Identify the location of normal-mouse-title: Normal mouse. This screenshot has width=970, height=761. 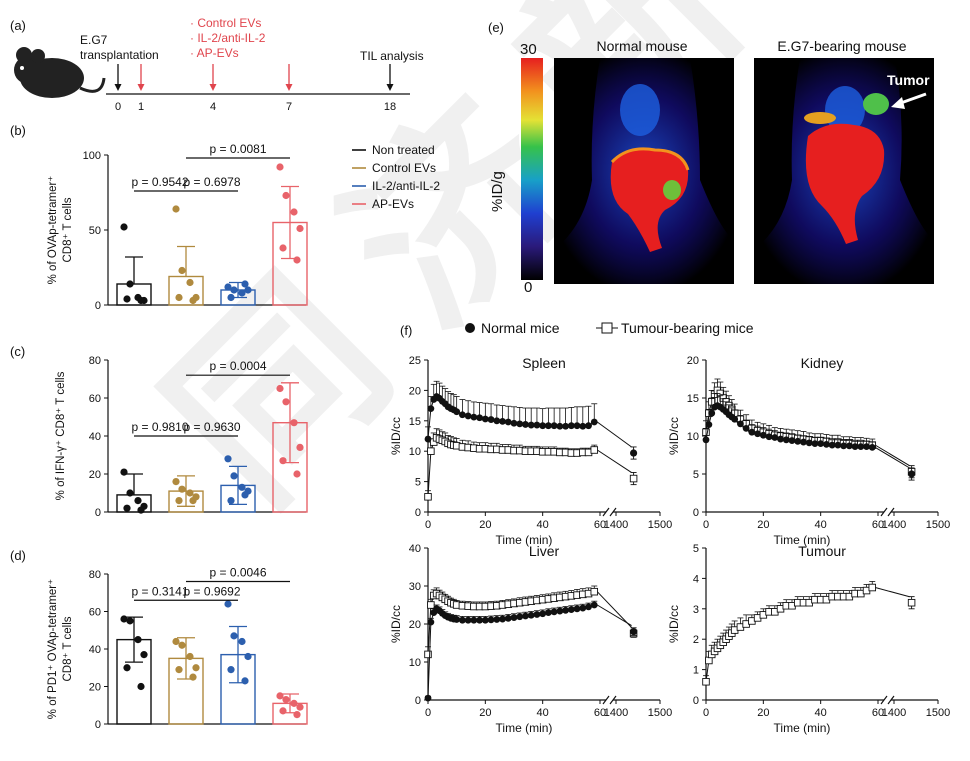
(641, 46).